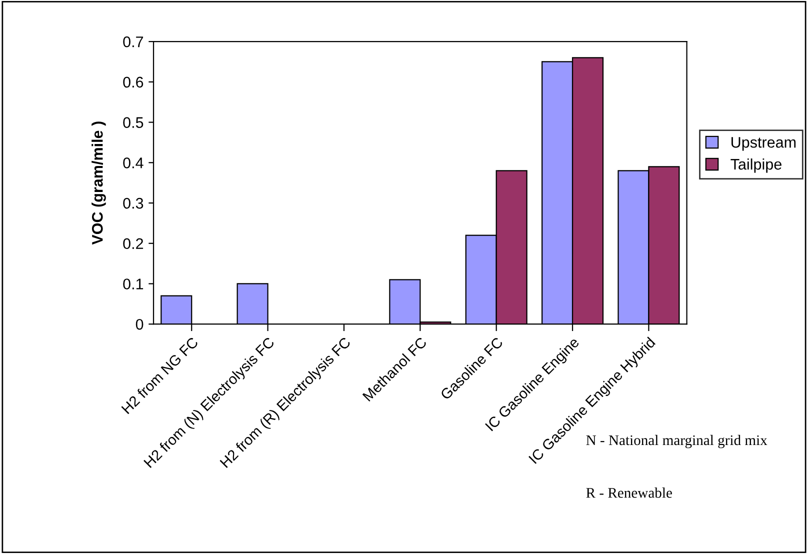 Image resolution: width=808 pixels, height=554 pixels. Describe the element at coordinates (133, 42) in the screenshot. I see `y-tick-label: 0.7` at that location.